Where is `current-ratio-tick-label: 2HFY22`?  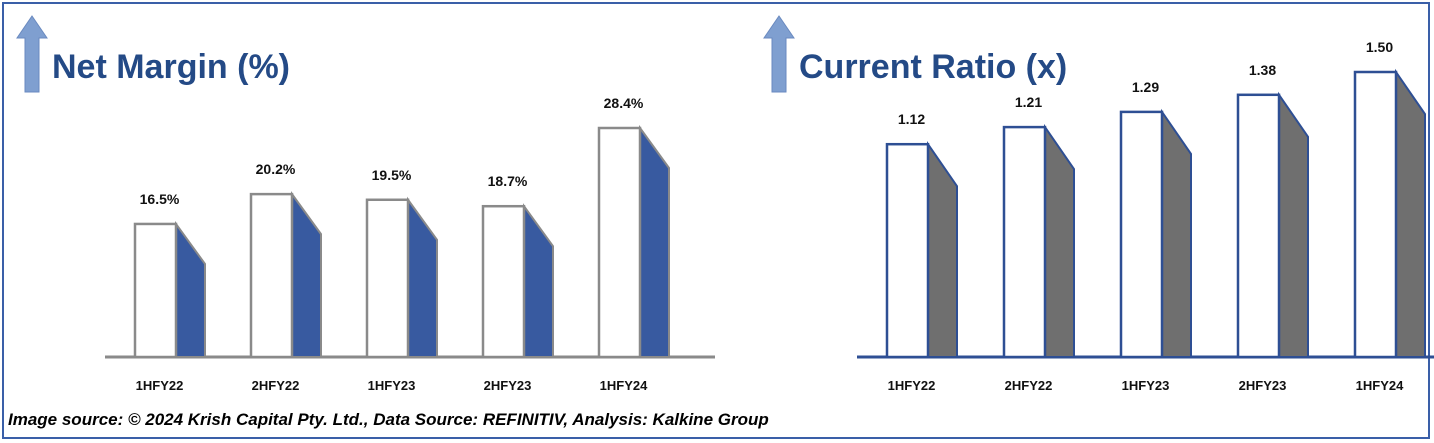
current-ratio-tick-label: 2HFY22 is located at coordinates (1029, 385).